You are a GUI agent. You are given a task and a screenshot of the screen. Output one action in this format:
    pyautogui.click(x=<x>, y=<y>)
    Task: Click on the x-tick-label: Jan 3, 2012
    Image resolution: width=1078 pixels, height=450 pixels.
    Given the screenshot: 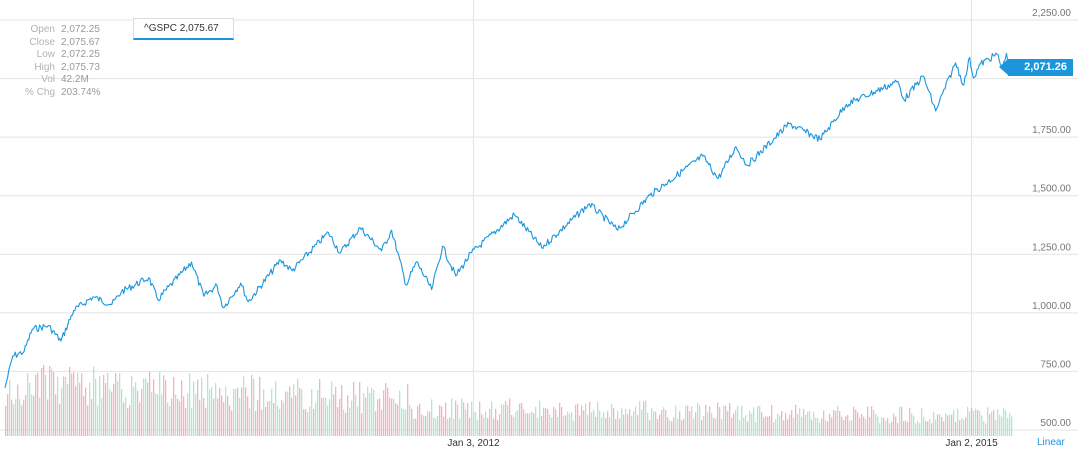 What is the action you would take?
    pyautogui.click(x=473, y=443)
    